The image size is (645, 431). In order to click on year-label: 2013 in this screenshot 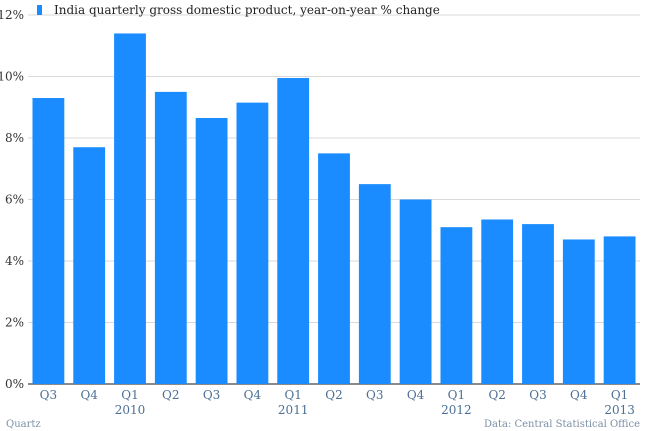, I will do `click(619, 410)`.